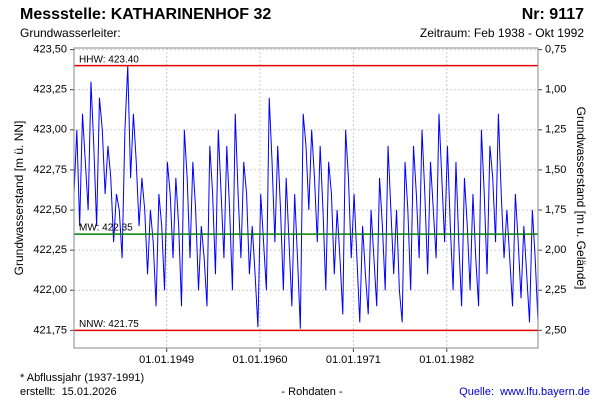 Image resolution: width=600 pixels, height=400 pixels. Describe the element at coordinates (555, 90) in the screenshot. I see `y2-tick-label: 1,00` at that location.